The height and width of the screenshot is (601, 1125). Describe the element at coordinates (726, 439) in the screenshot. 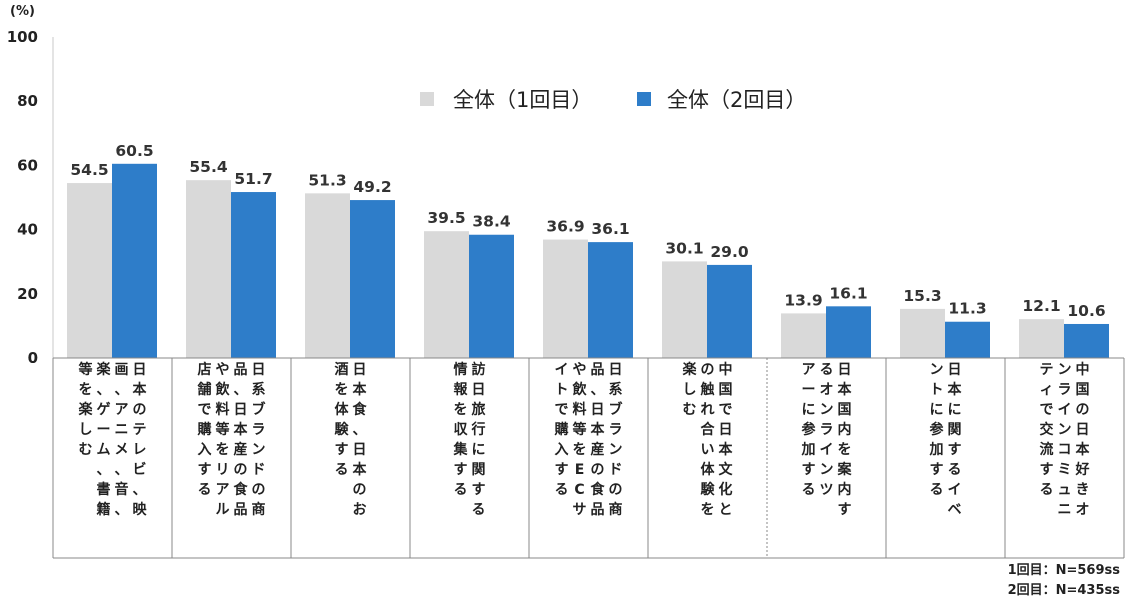

I see `category-label-line: 中国で日本文化と` at that location.